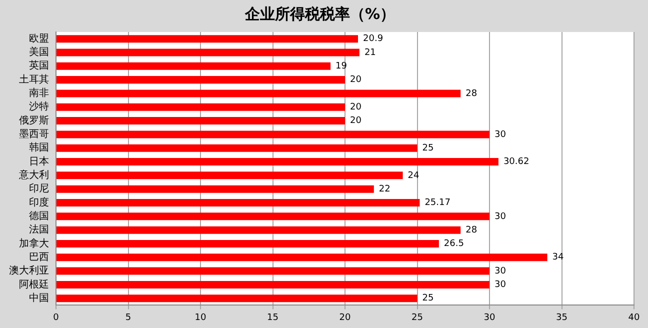  Describe the element at coordinates (29, 270) in the screenshot. I see `y-tick-label: 澳大利亚` at that location.